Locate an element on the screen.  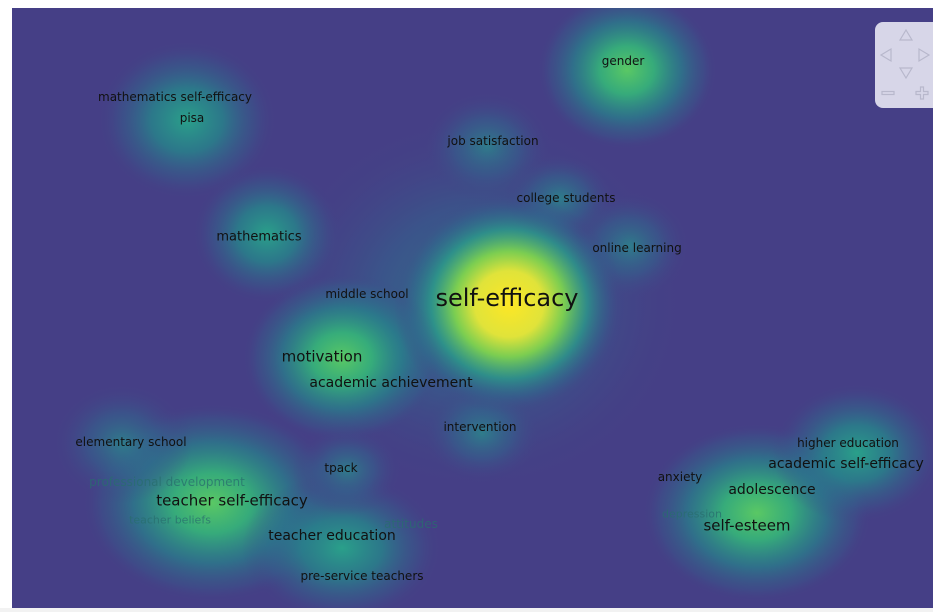
keyword-mathematics-self-efficacy: mathematics self-efficacy is located at coordinates (175, 97).